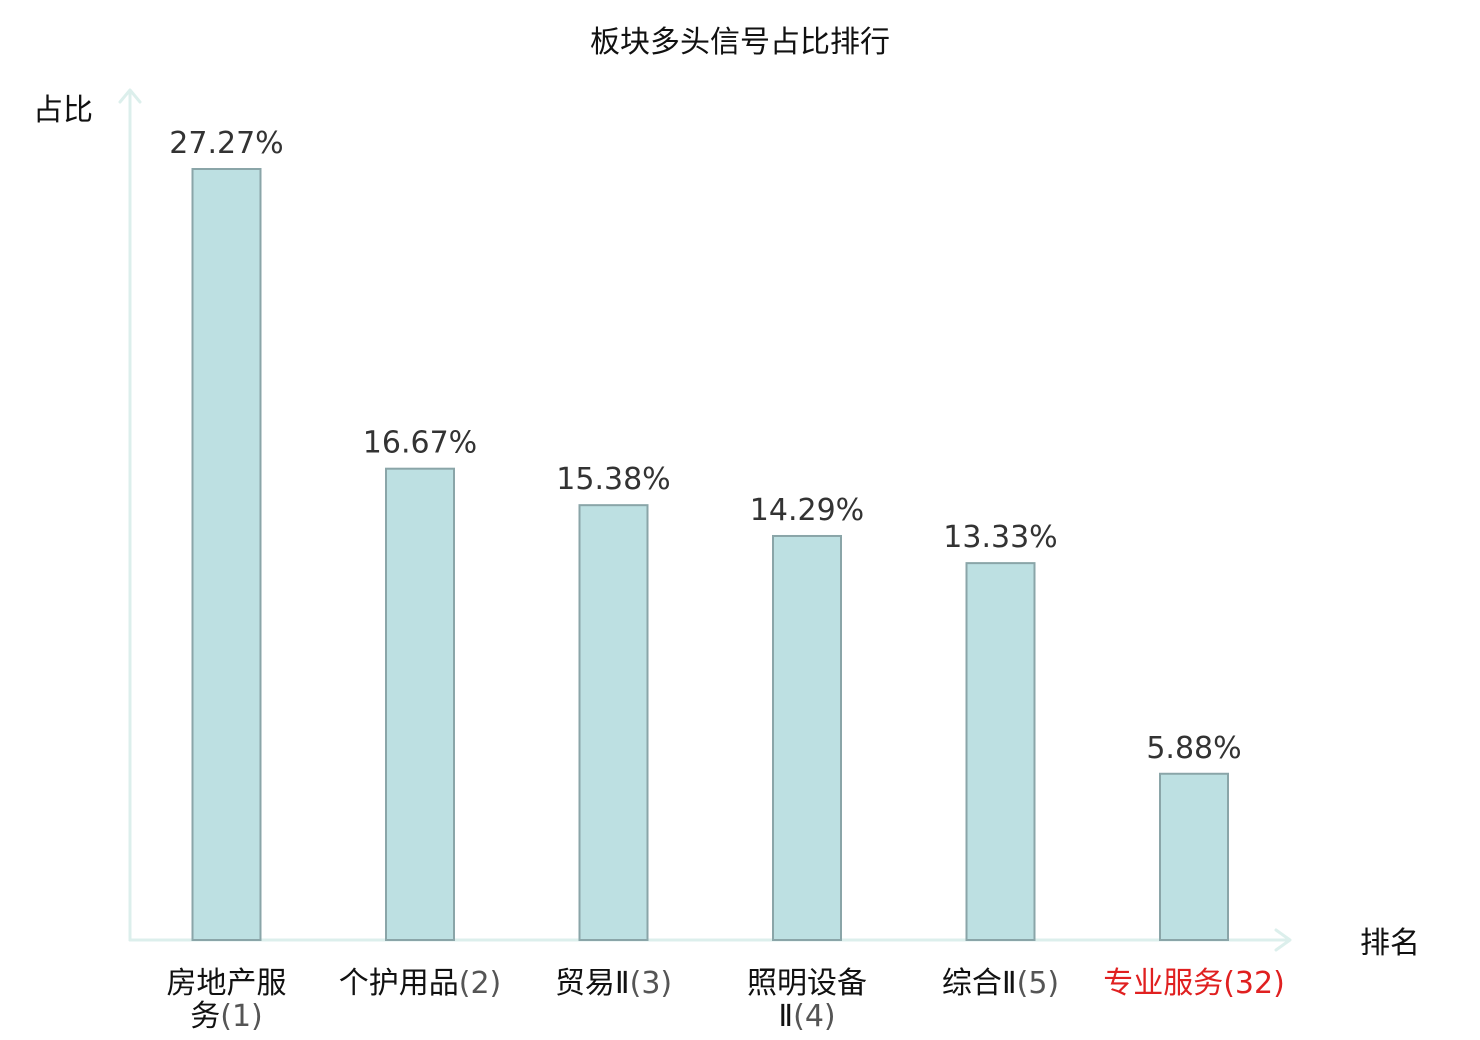 Image resolution: width=1480 pixels, height=1040 pixels. I want to click on category-rank: (5), so click(1038, 983).